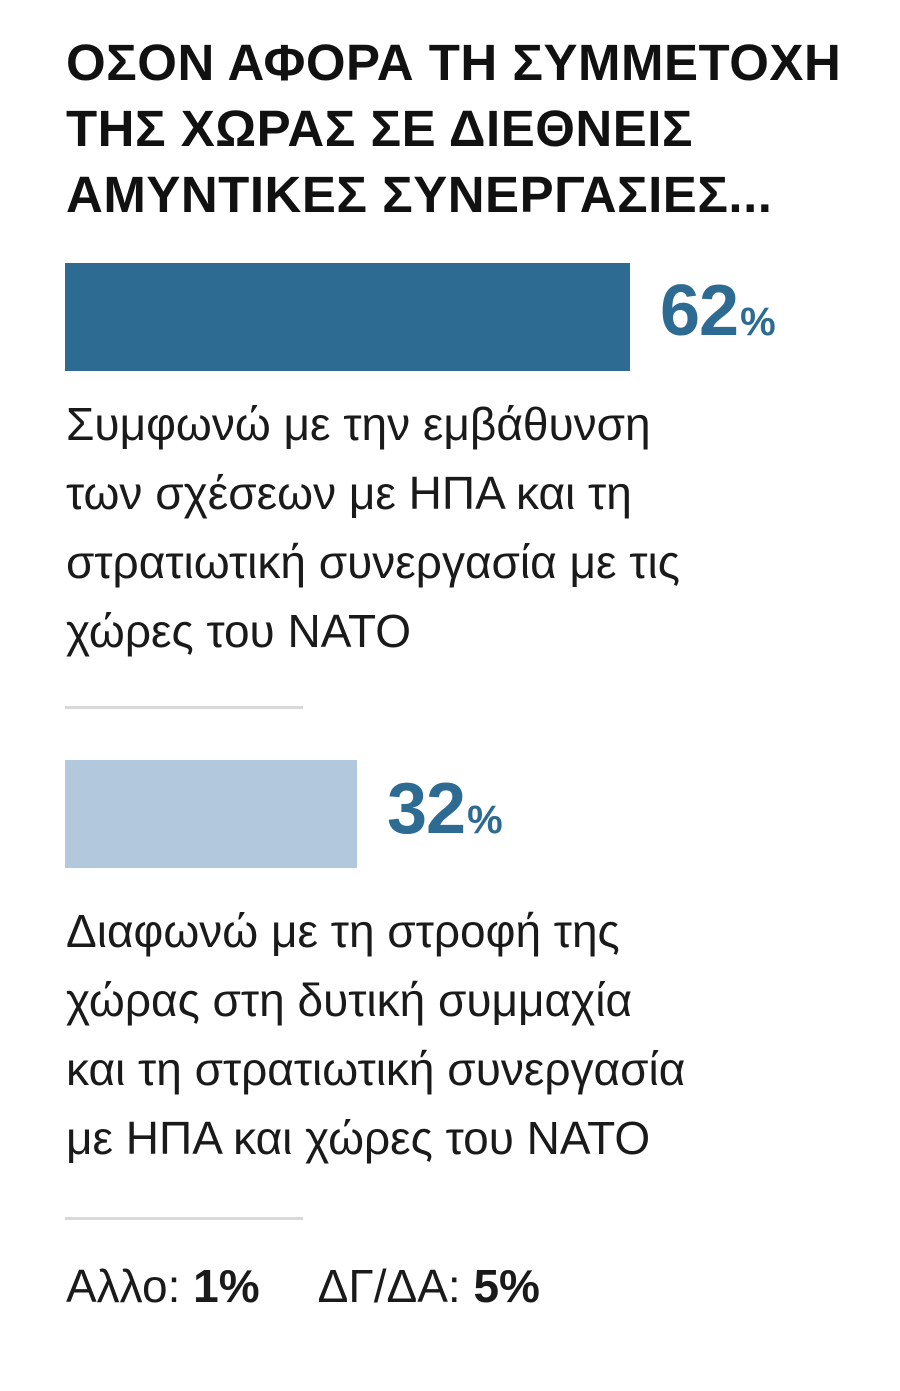  I want to click on value-label-disagree: 32%, so click(445, 809).